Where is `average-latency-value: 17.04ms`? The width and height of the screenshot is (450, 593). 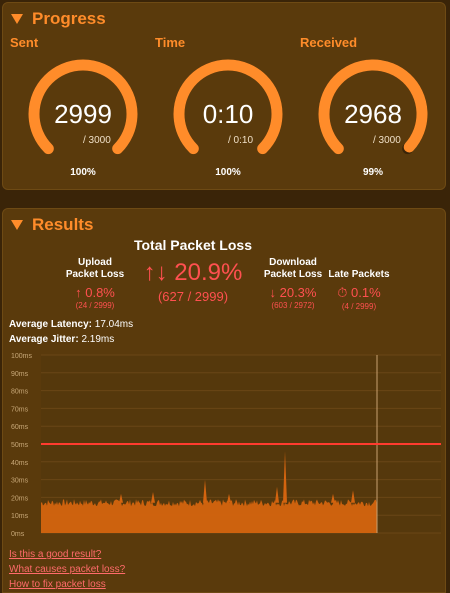
average-latency-value: 17.04ms is located at coordinates (114, 324).